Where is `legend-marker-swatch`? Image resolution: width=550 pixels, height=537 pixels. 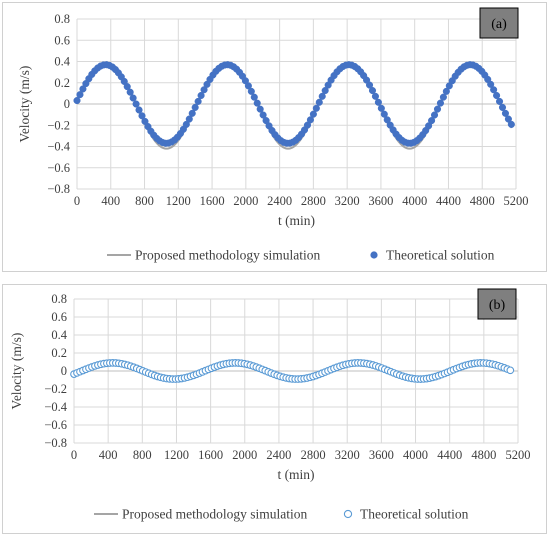
legend-marker-swatch is located at coordinates (348, 514).